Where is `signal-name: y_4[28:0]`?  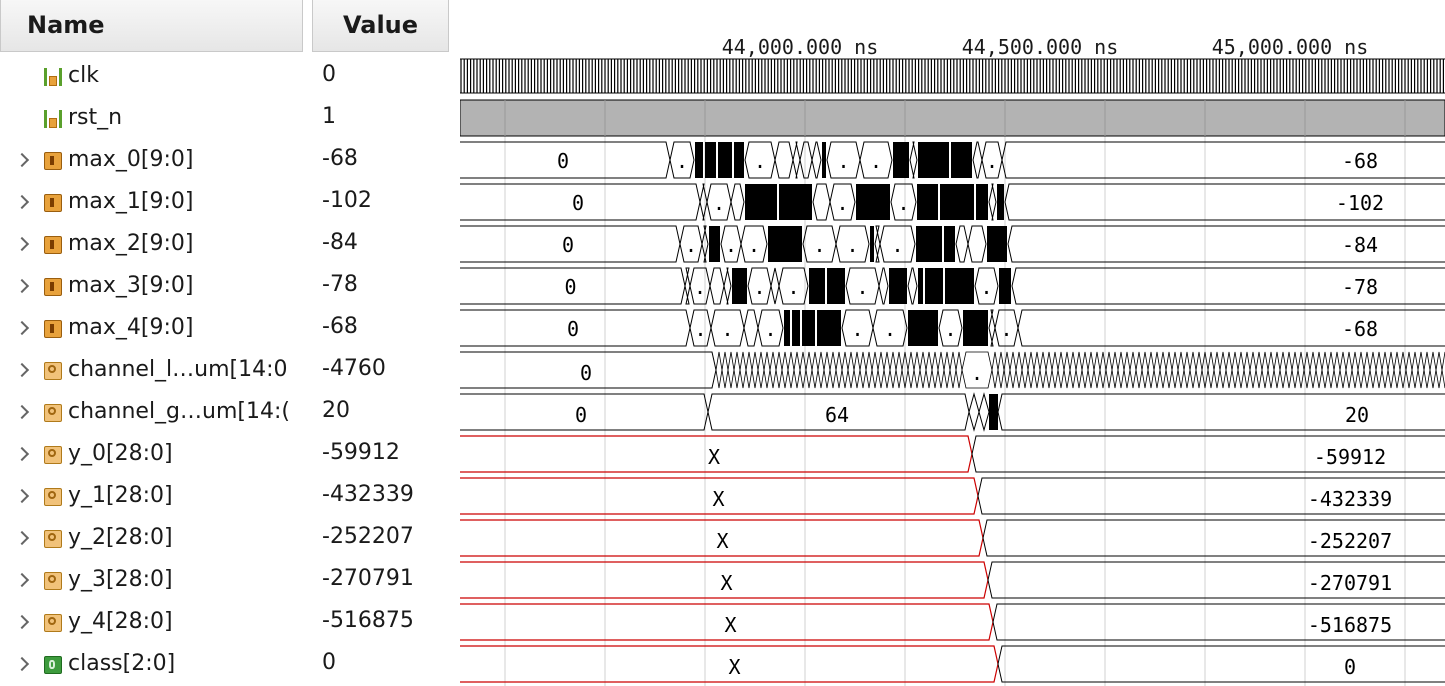
signal-name: y_4[28:0] is located at coordinates (120, 621).